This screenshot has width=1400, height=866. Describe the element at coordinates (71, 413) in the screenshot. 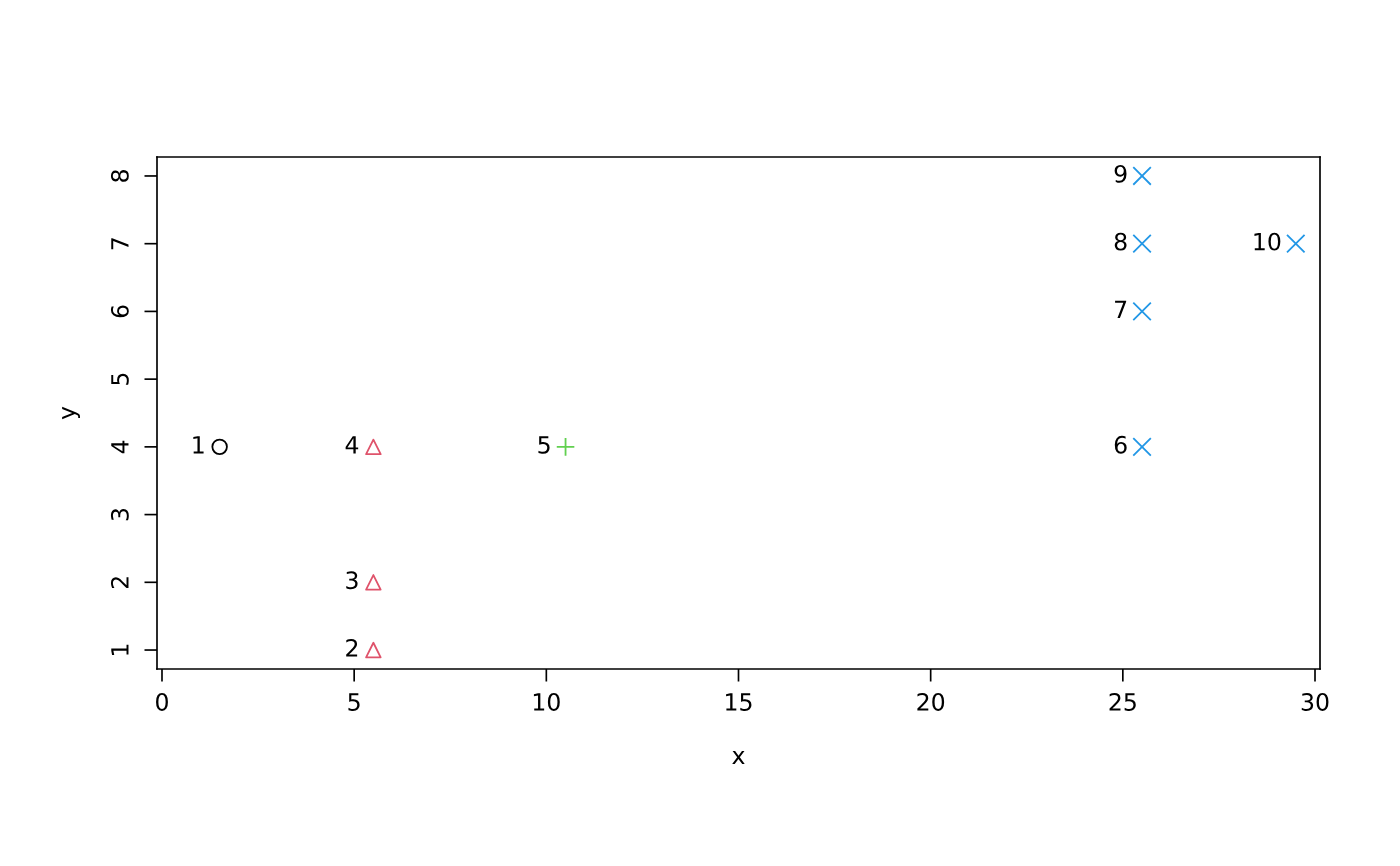

I see `y-axis-title: y` at that location.